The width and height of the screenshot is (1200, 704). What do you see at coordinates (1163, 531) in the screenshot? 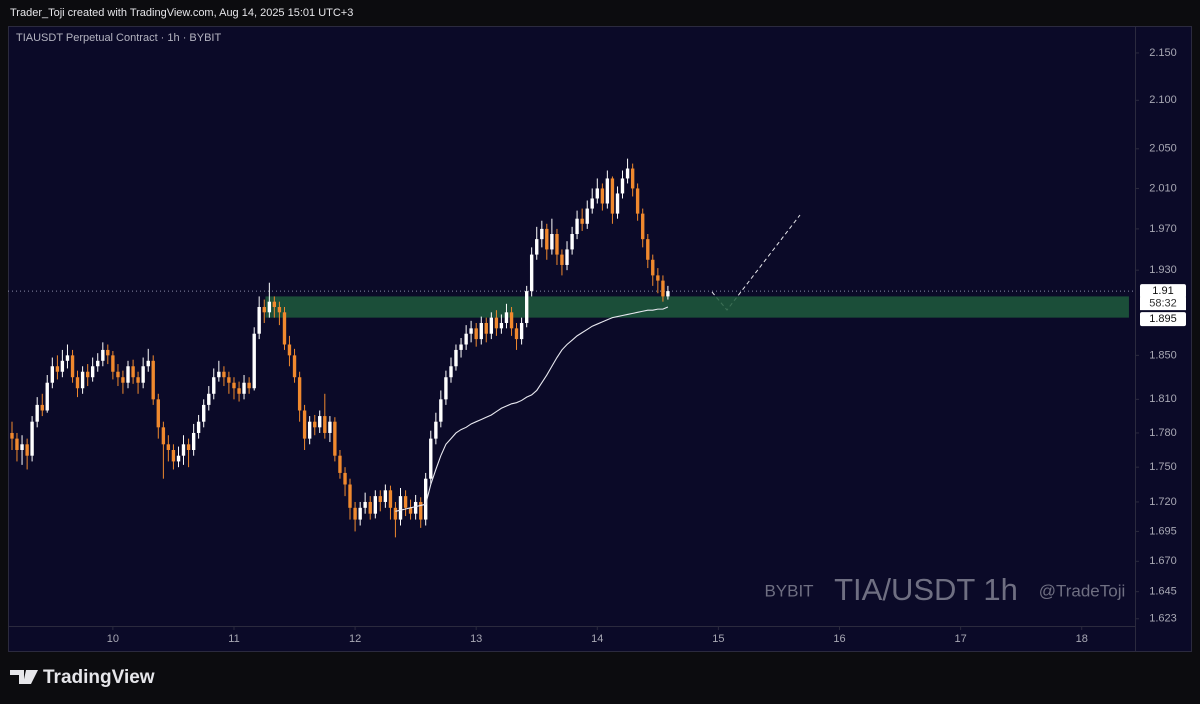
I see `y-tick-label: 1.695` at bounding box center [1163, 531].